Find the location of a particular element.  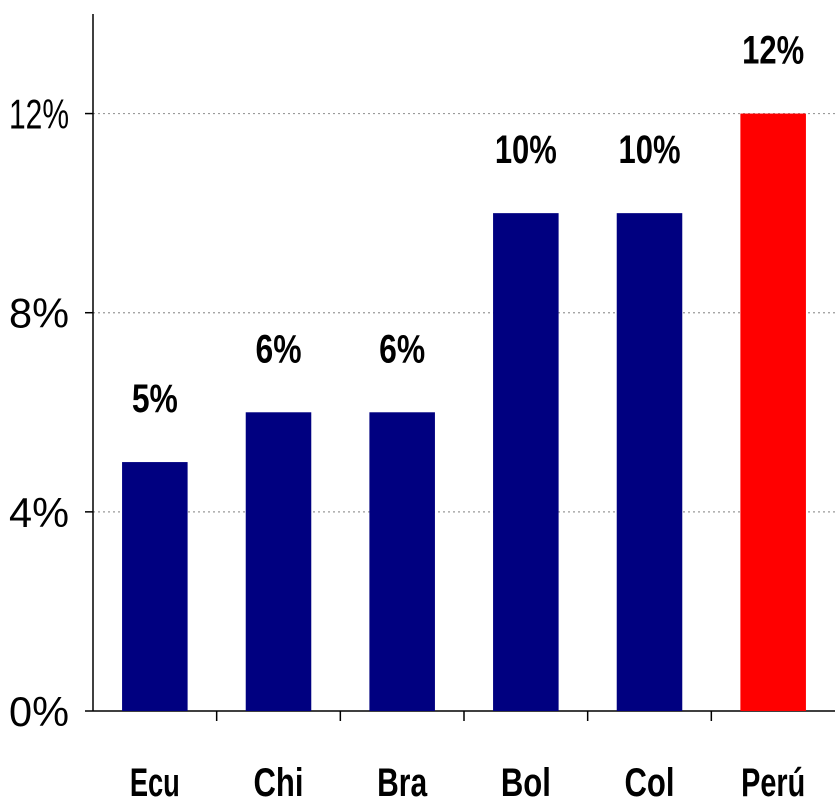

x-tick-label: Chi is located at coordinates (279, 783).